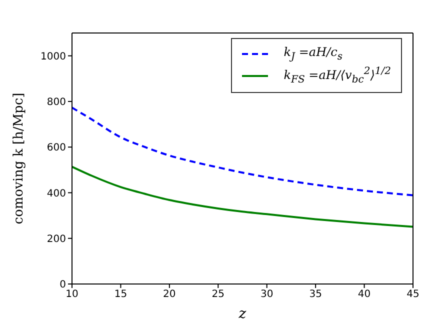 The image size is (436, 329). Describe the element at coordinates (364, 294) in the screenshot. I see `x-tick-label: 40` at that location.